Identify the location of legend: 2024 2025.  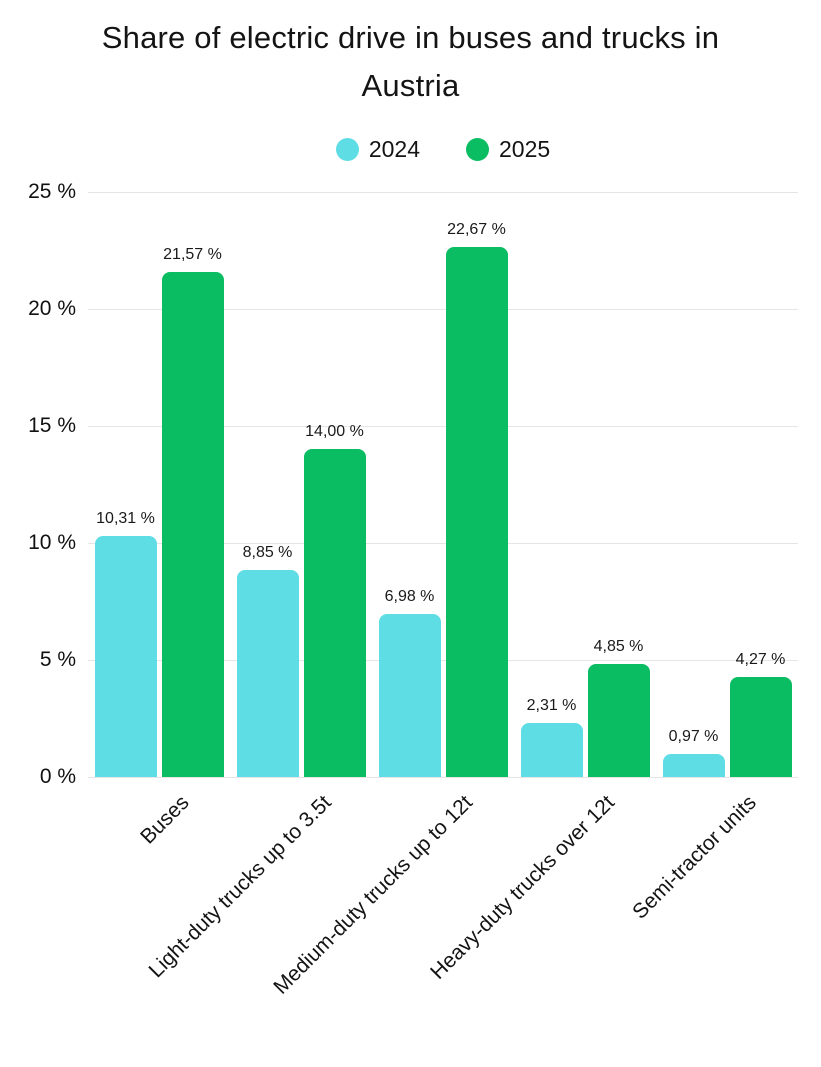
(443, 149).